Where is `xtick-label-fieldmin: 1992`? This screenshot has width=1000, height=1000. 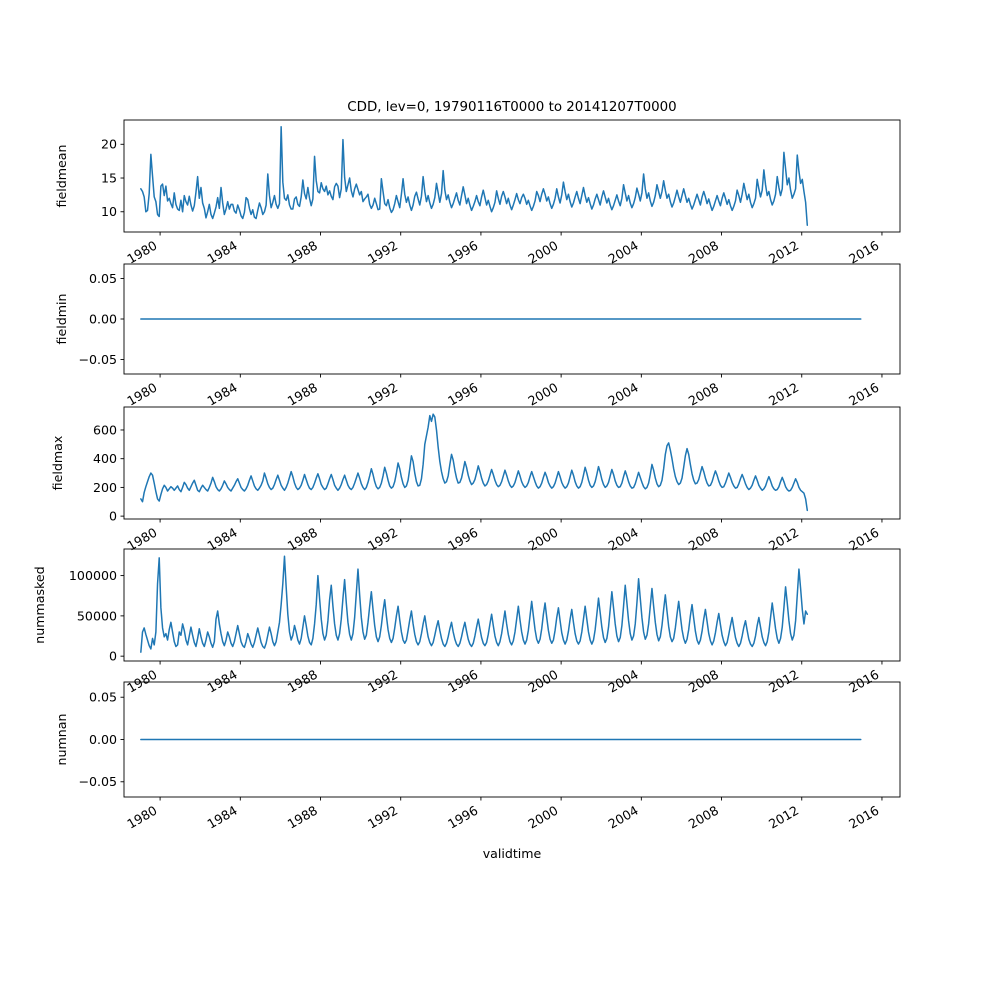 xtick-label-fieldmin: 1992 is located at coordinates (382, 394).